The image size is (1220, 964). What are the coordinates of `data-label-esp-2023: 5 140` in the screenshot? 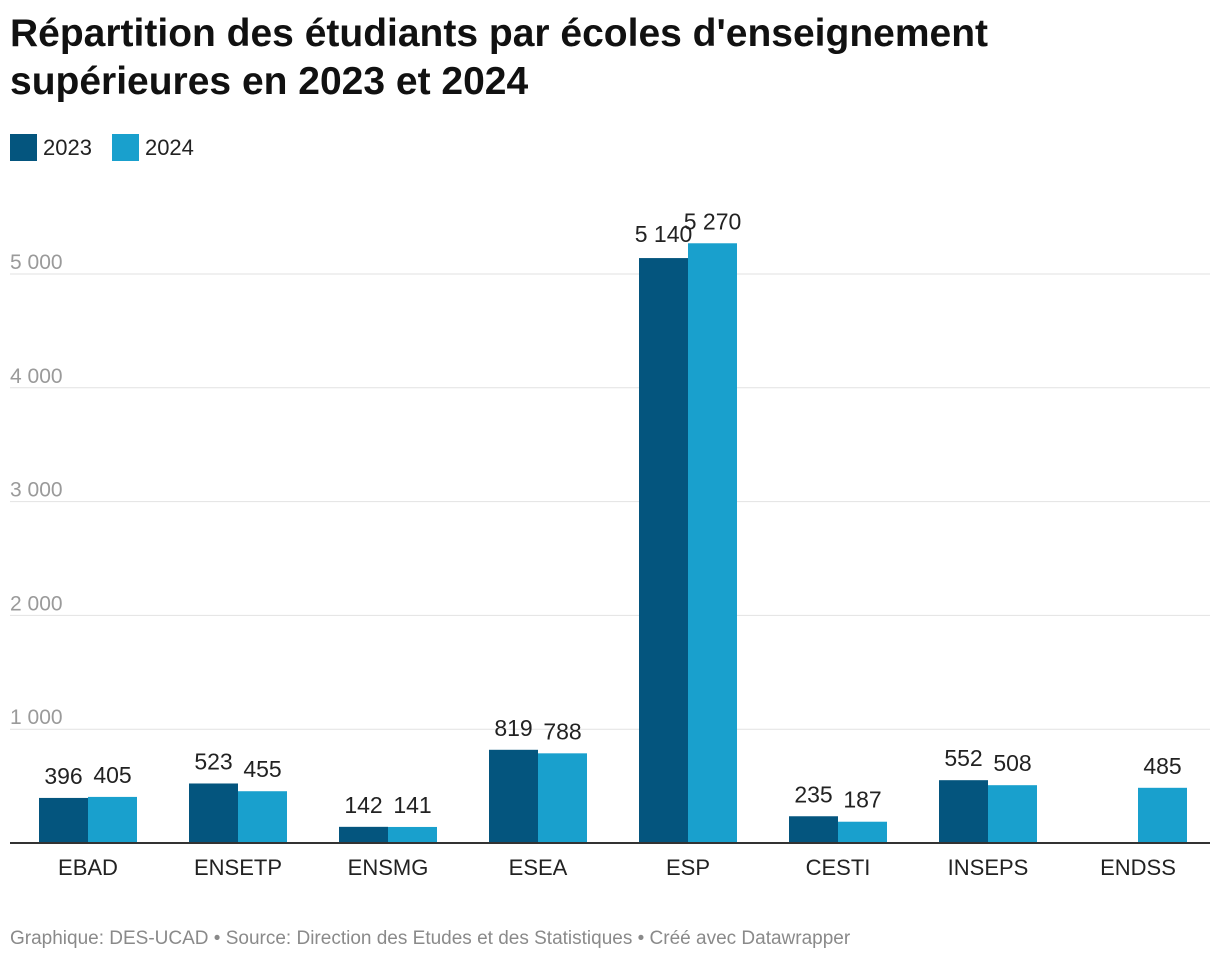 It's located at (664, 234).